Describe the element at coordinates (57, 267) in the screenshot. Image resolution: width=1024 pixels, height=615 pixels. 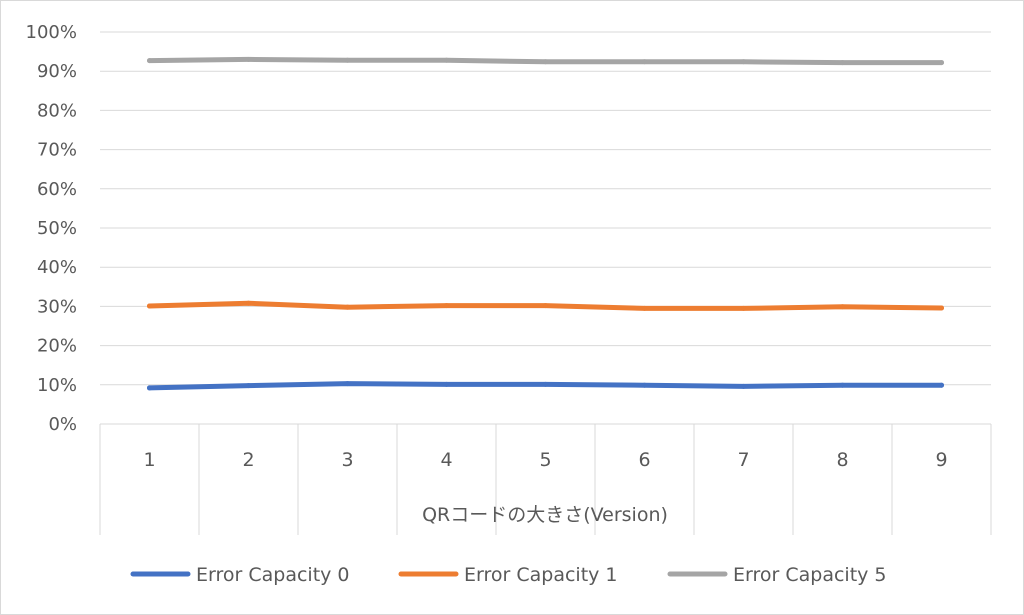
I see `y-tick-label: 40%` at that location.